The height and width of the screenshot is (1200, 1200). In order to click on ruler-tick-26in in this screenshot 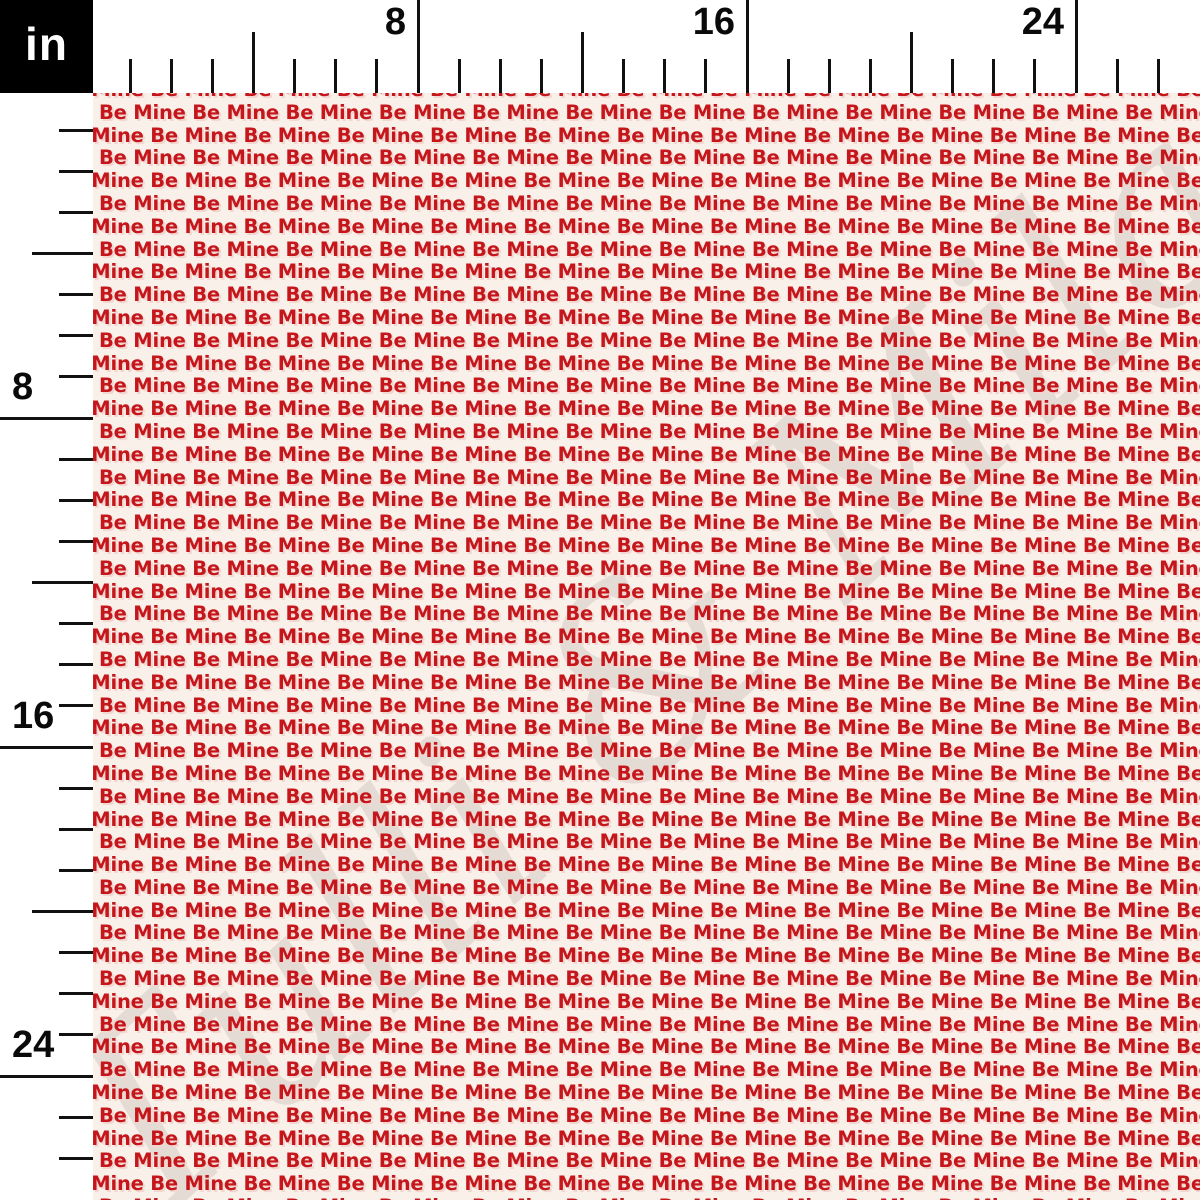, I will do `click(1158, 76)`.